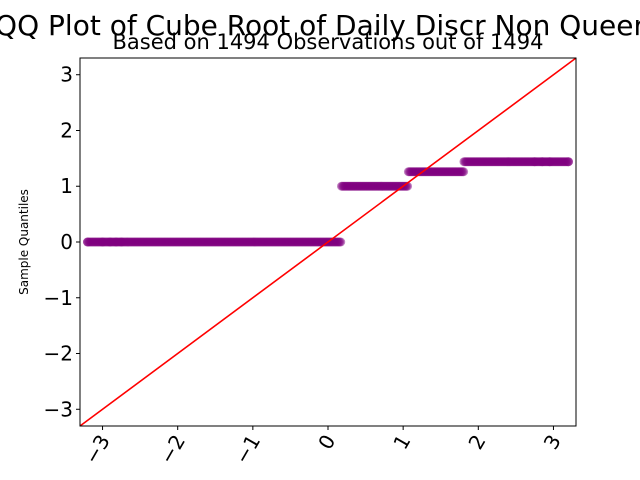 This screenshot has height=480, width=640. What do you see at coordinates (328, 202) in the screenshot?
I see `data-points` at bounding box center [328, 202].